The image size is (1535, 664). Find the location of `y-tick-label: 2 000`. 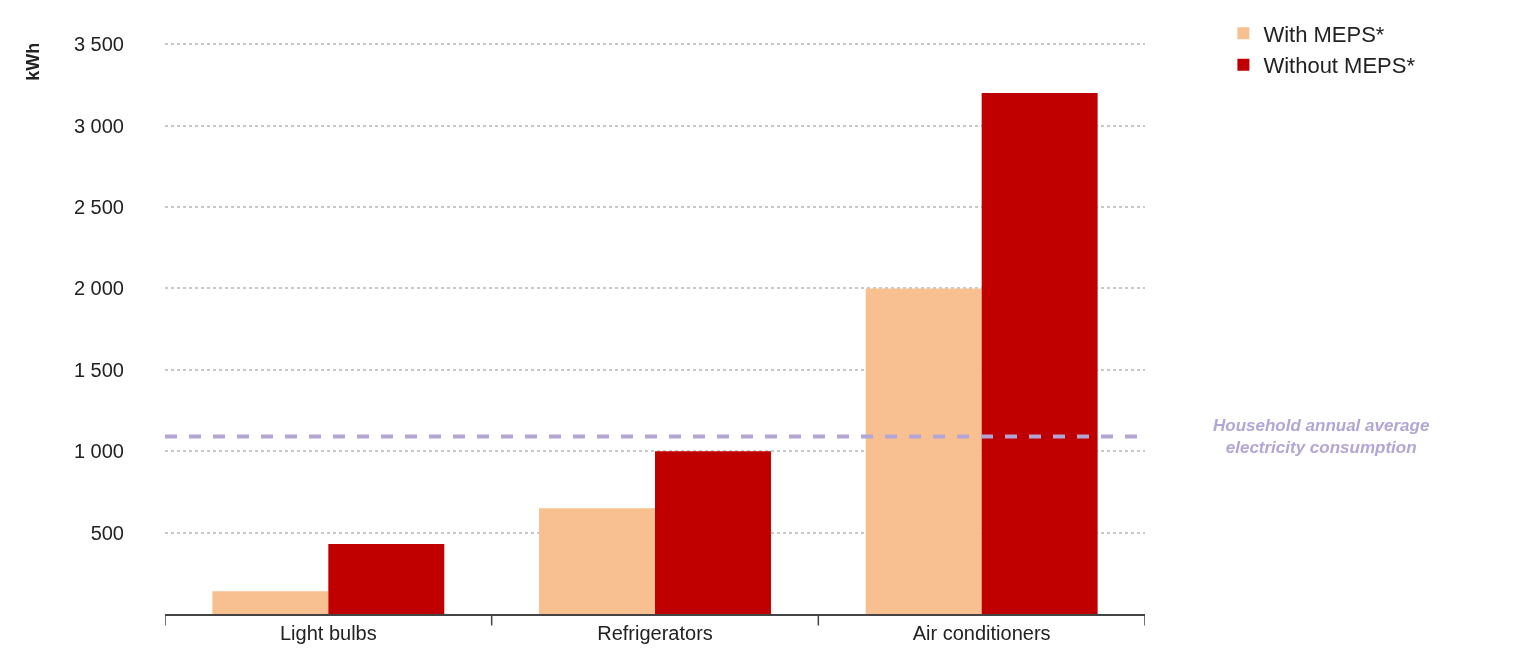

y-tick-label: 2 000 is located at coordinates (98, 288).